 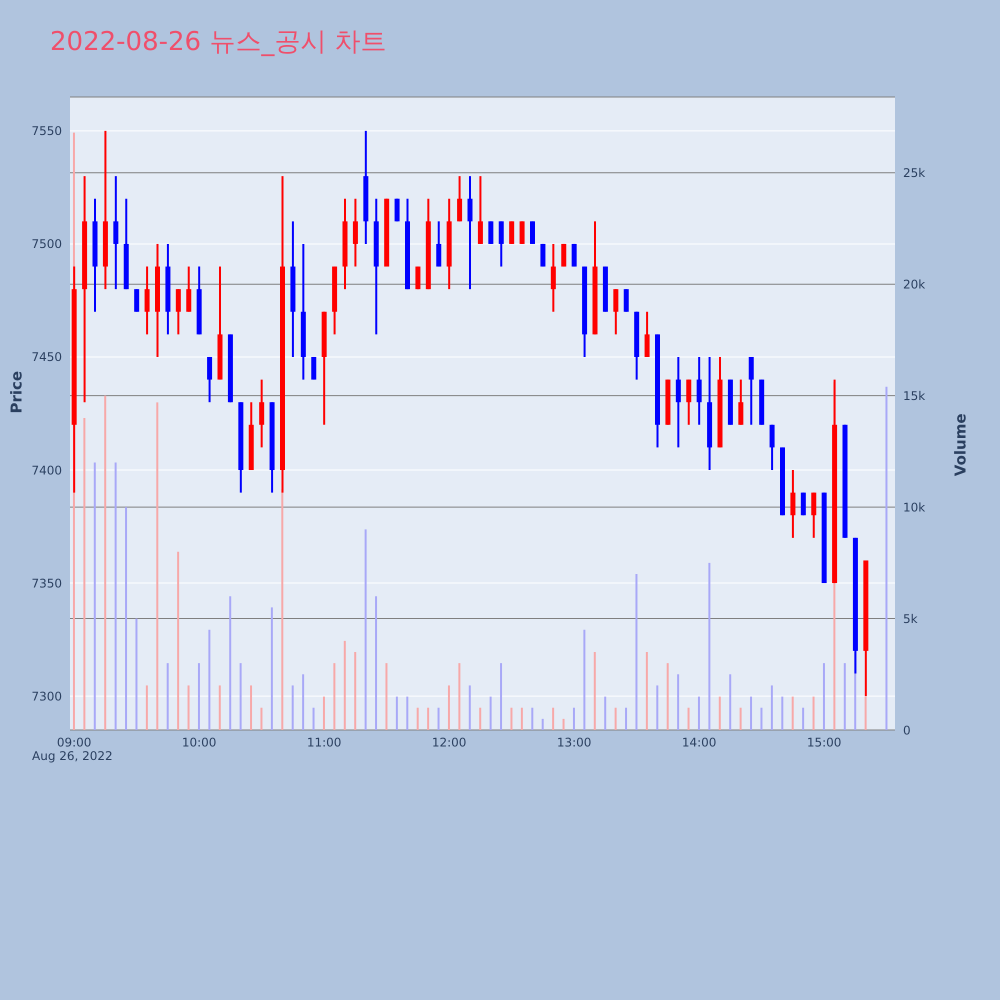 What do you see at coordinates (46, 357) in the screenshot?
I see `y-tick-label: 7450` at bounding box center [46, 357].